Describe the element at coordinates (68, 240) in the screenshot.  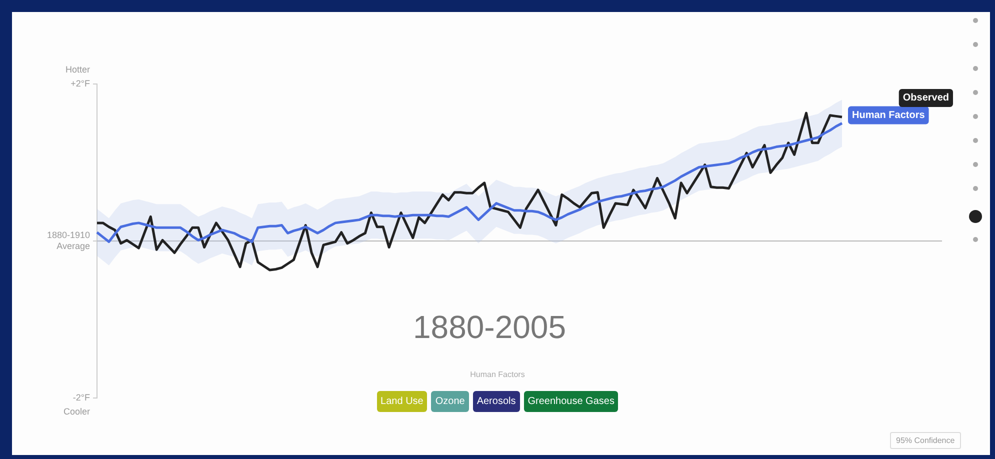
I see `y-tick-label: 1880-1910 Average` at that location.